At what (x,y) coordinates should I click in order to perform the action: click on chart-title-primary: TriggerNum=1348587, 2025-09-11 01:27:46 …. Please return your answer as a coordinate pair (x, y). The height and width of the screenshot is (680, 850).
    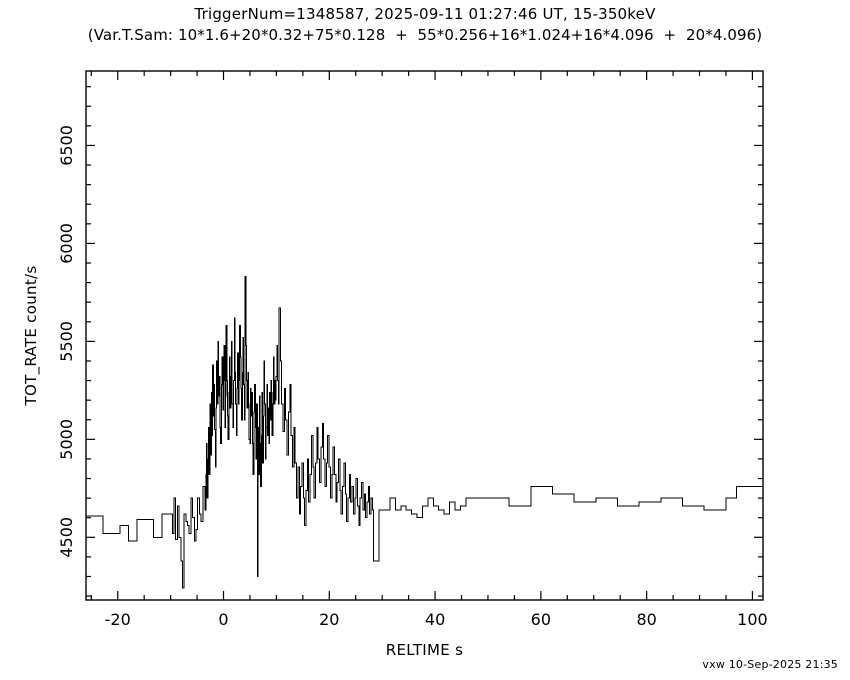
    Looking at the image, I should click on (425, 14).